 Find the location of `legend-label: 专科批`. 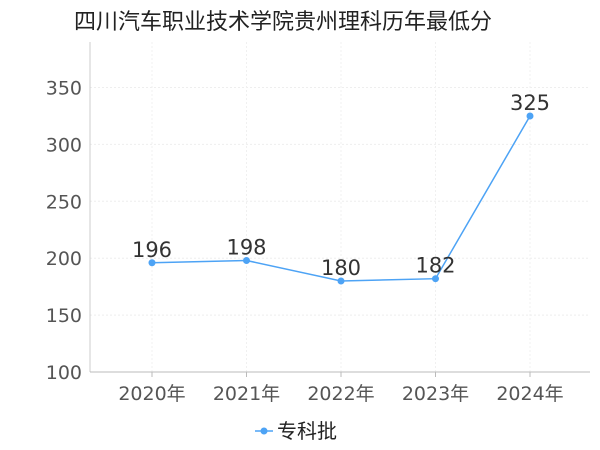

legend-label: 专科批 is located at coordinates (307, 431).